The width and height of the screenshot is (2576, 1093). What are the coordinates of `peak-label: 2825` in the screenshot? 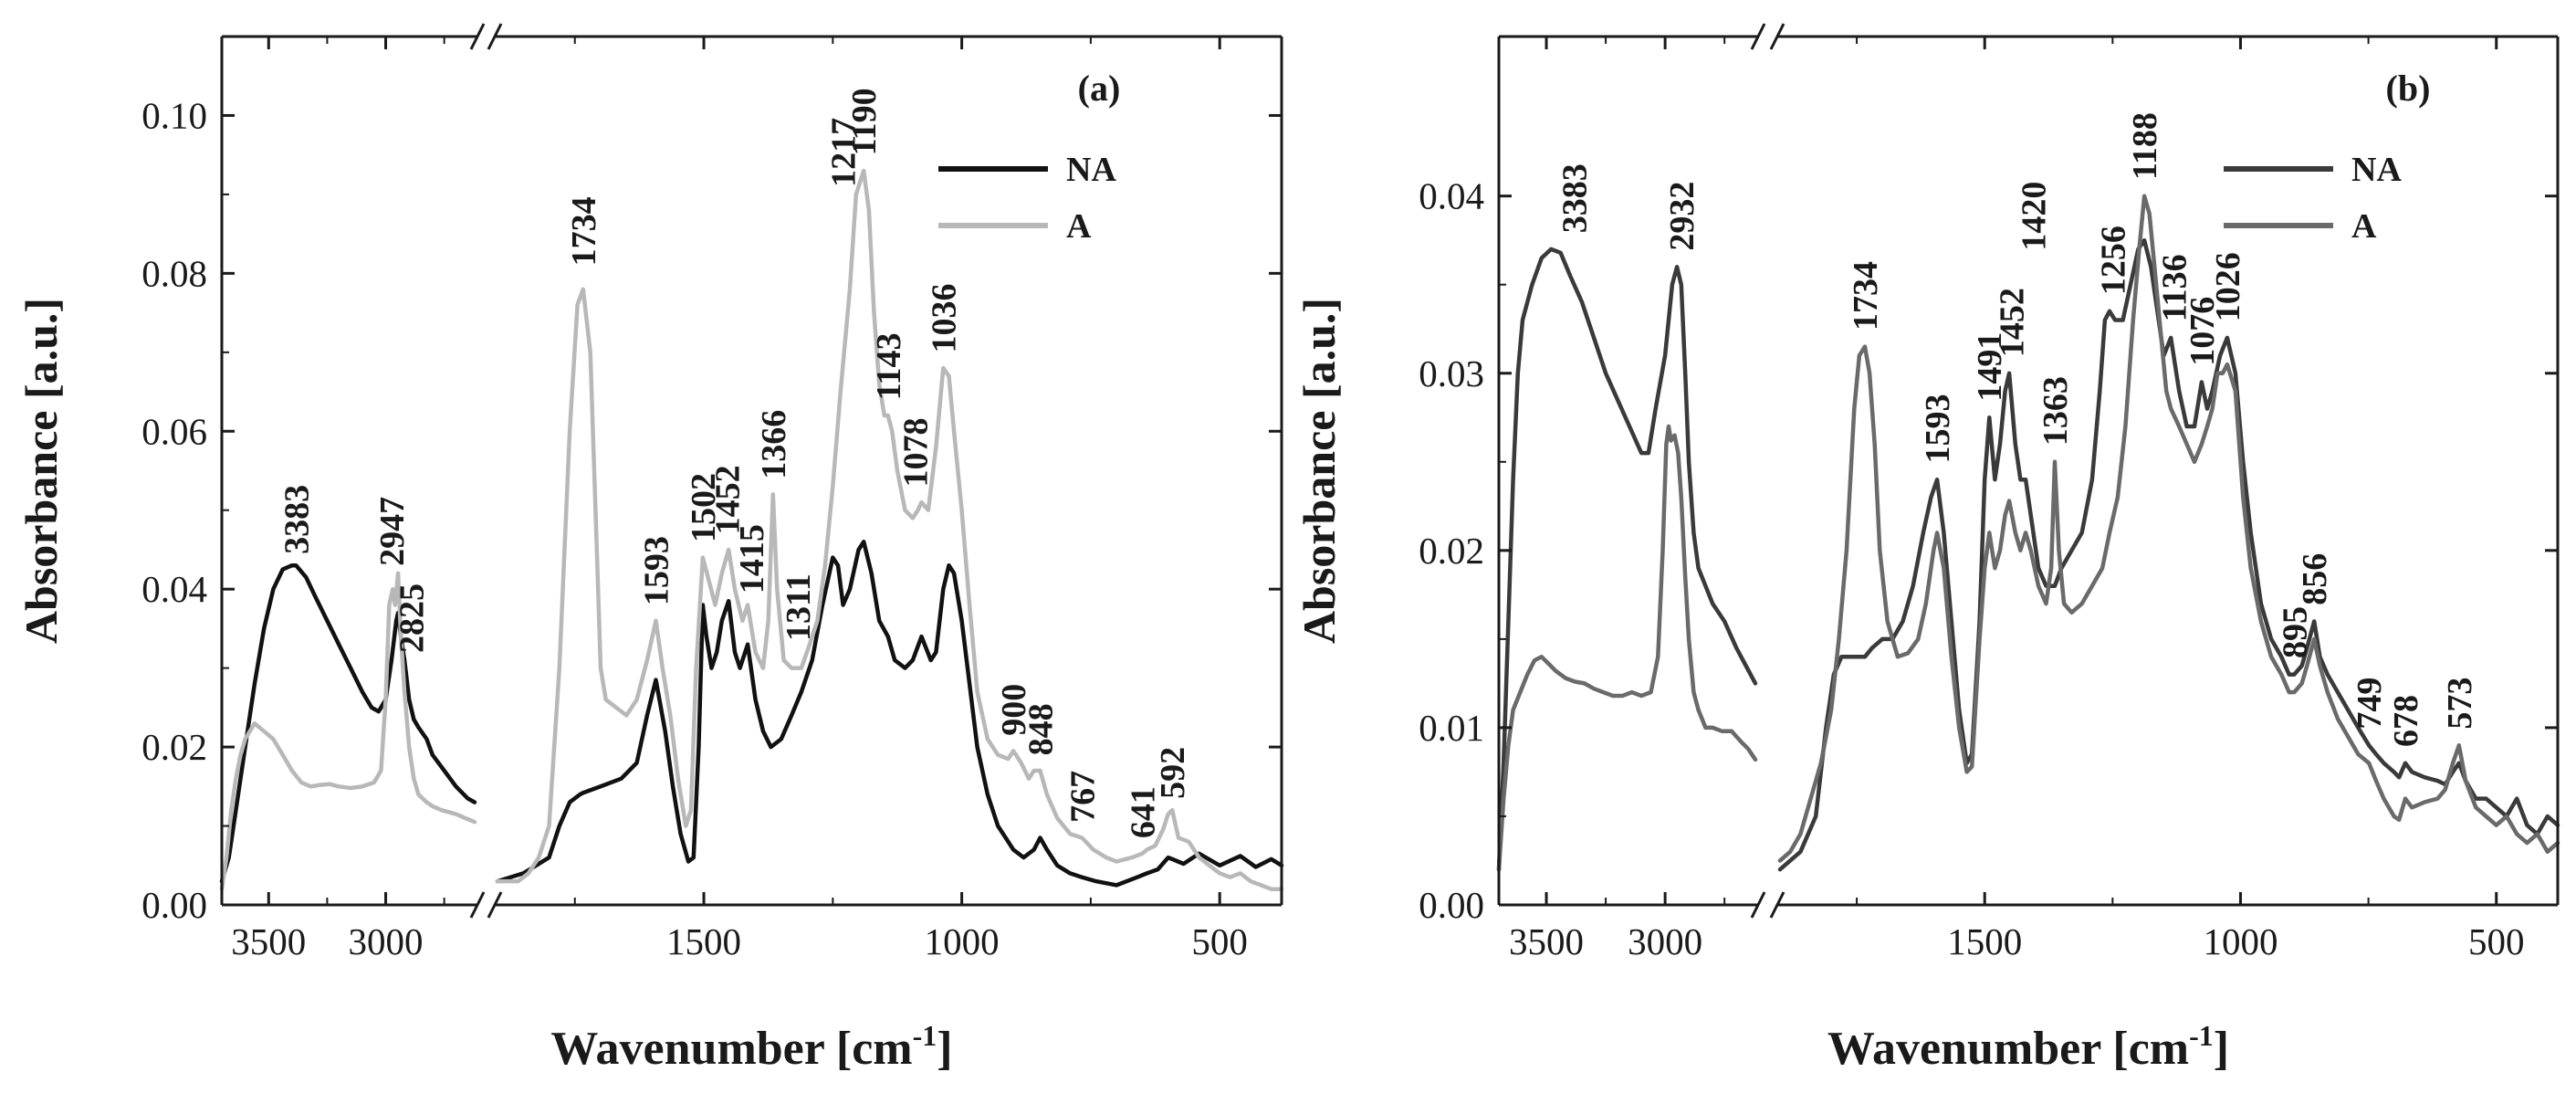 It's located at (412, 618).